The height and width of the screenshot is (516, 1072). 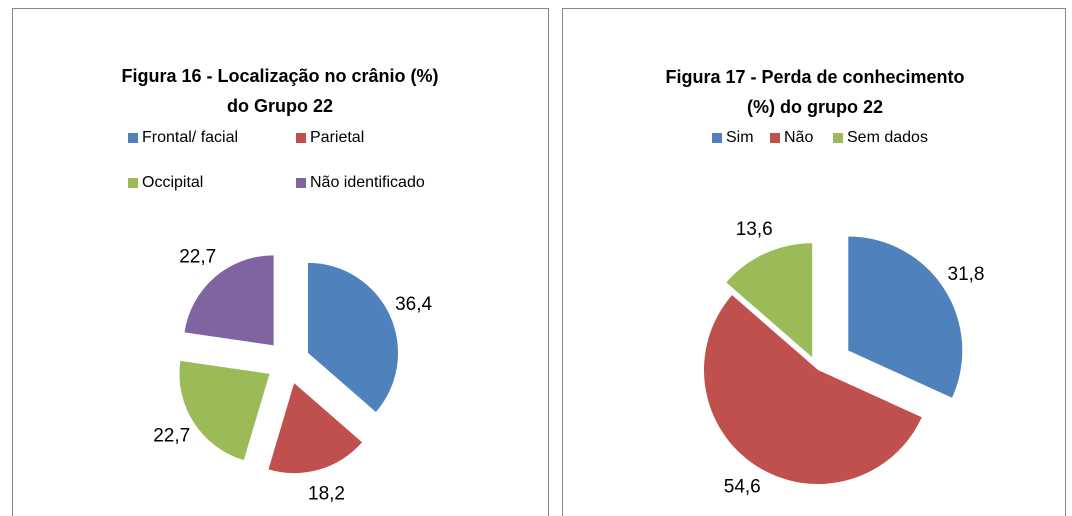 What do you see at coordinates (172, 182) in the screenshot?
I see `legend-label: Occipital` at bounding box center [172, 182].